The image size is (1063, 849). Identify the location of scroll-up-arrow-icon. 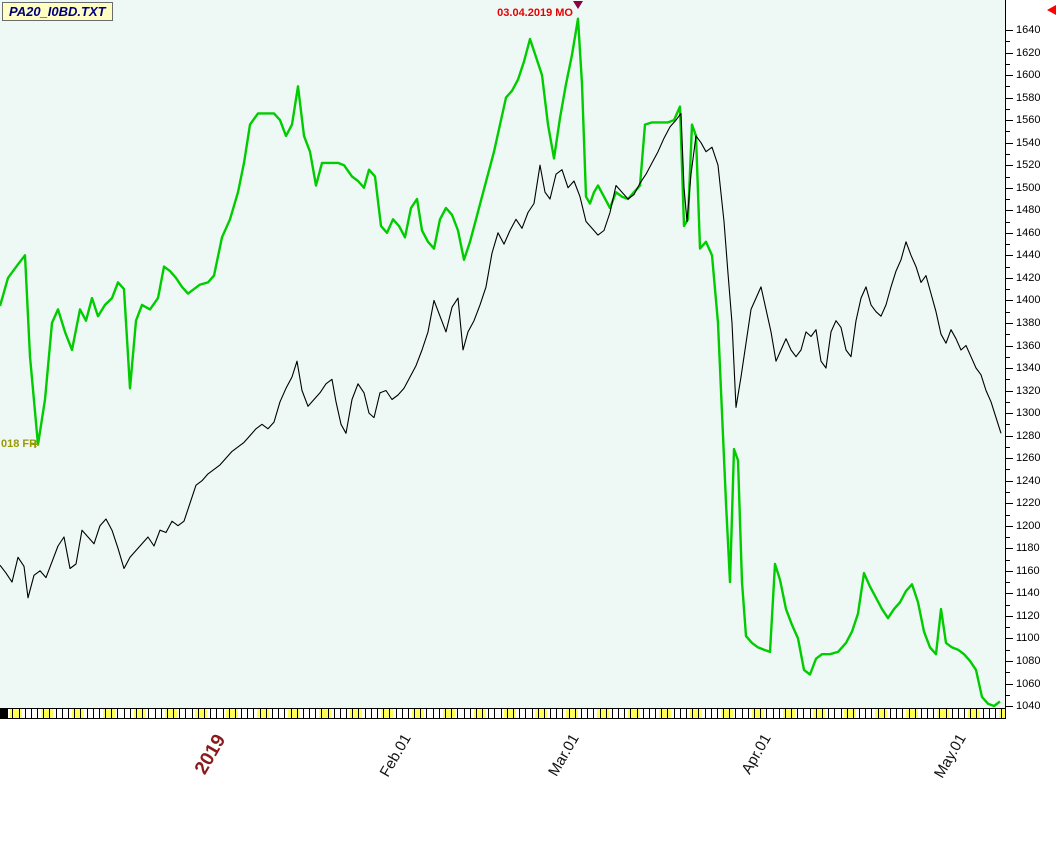
(1051, 10).